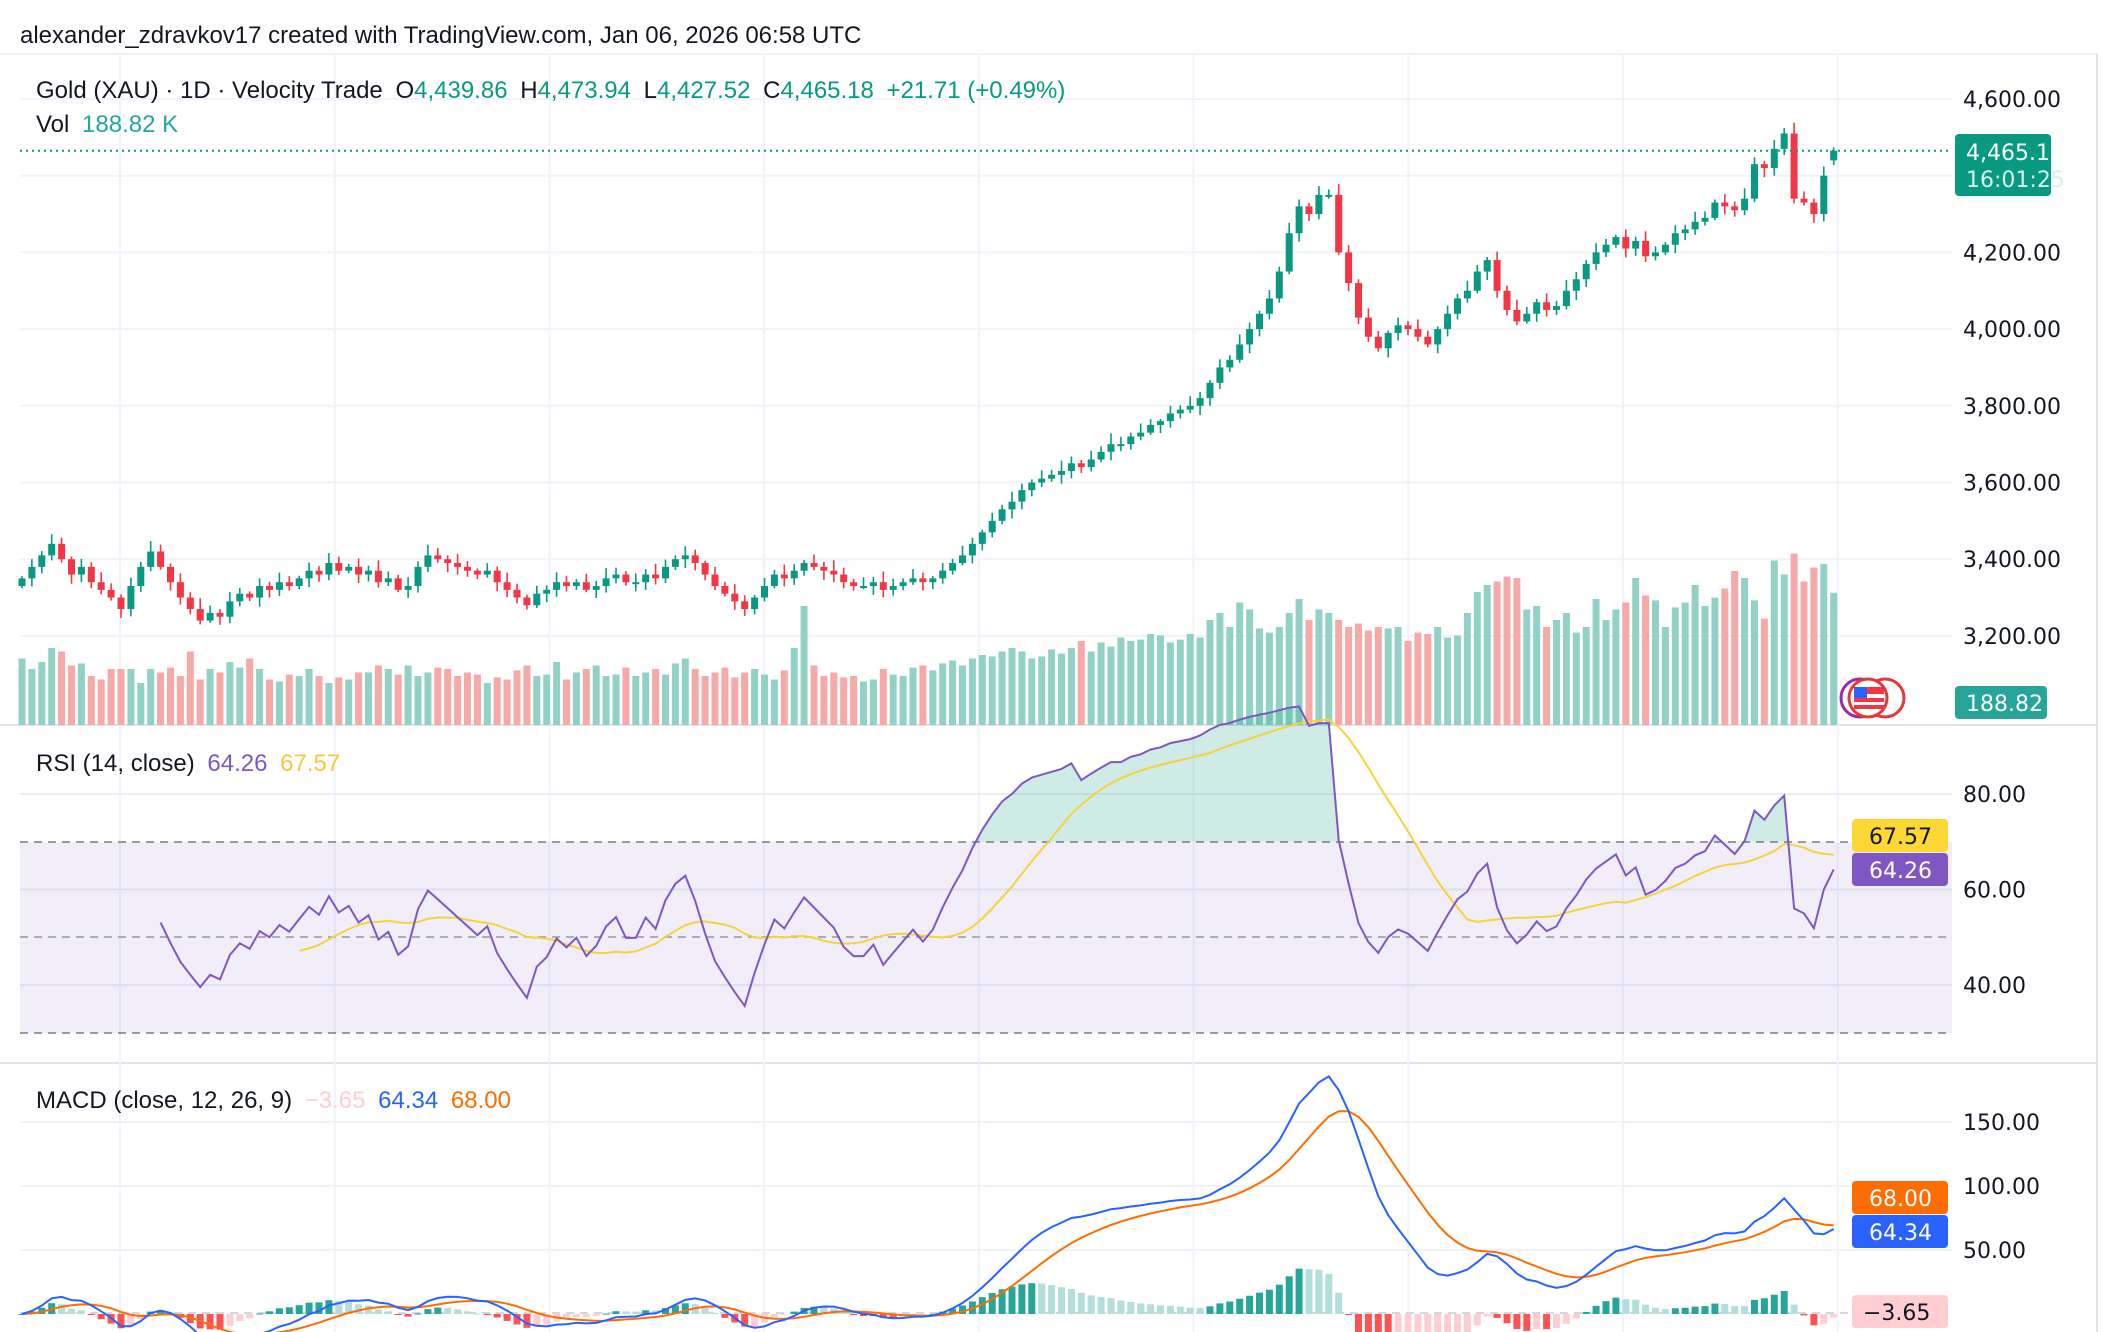  I want to click on rsi-axis: 80.00 60.00 40.00, so click(1994, 891).